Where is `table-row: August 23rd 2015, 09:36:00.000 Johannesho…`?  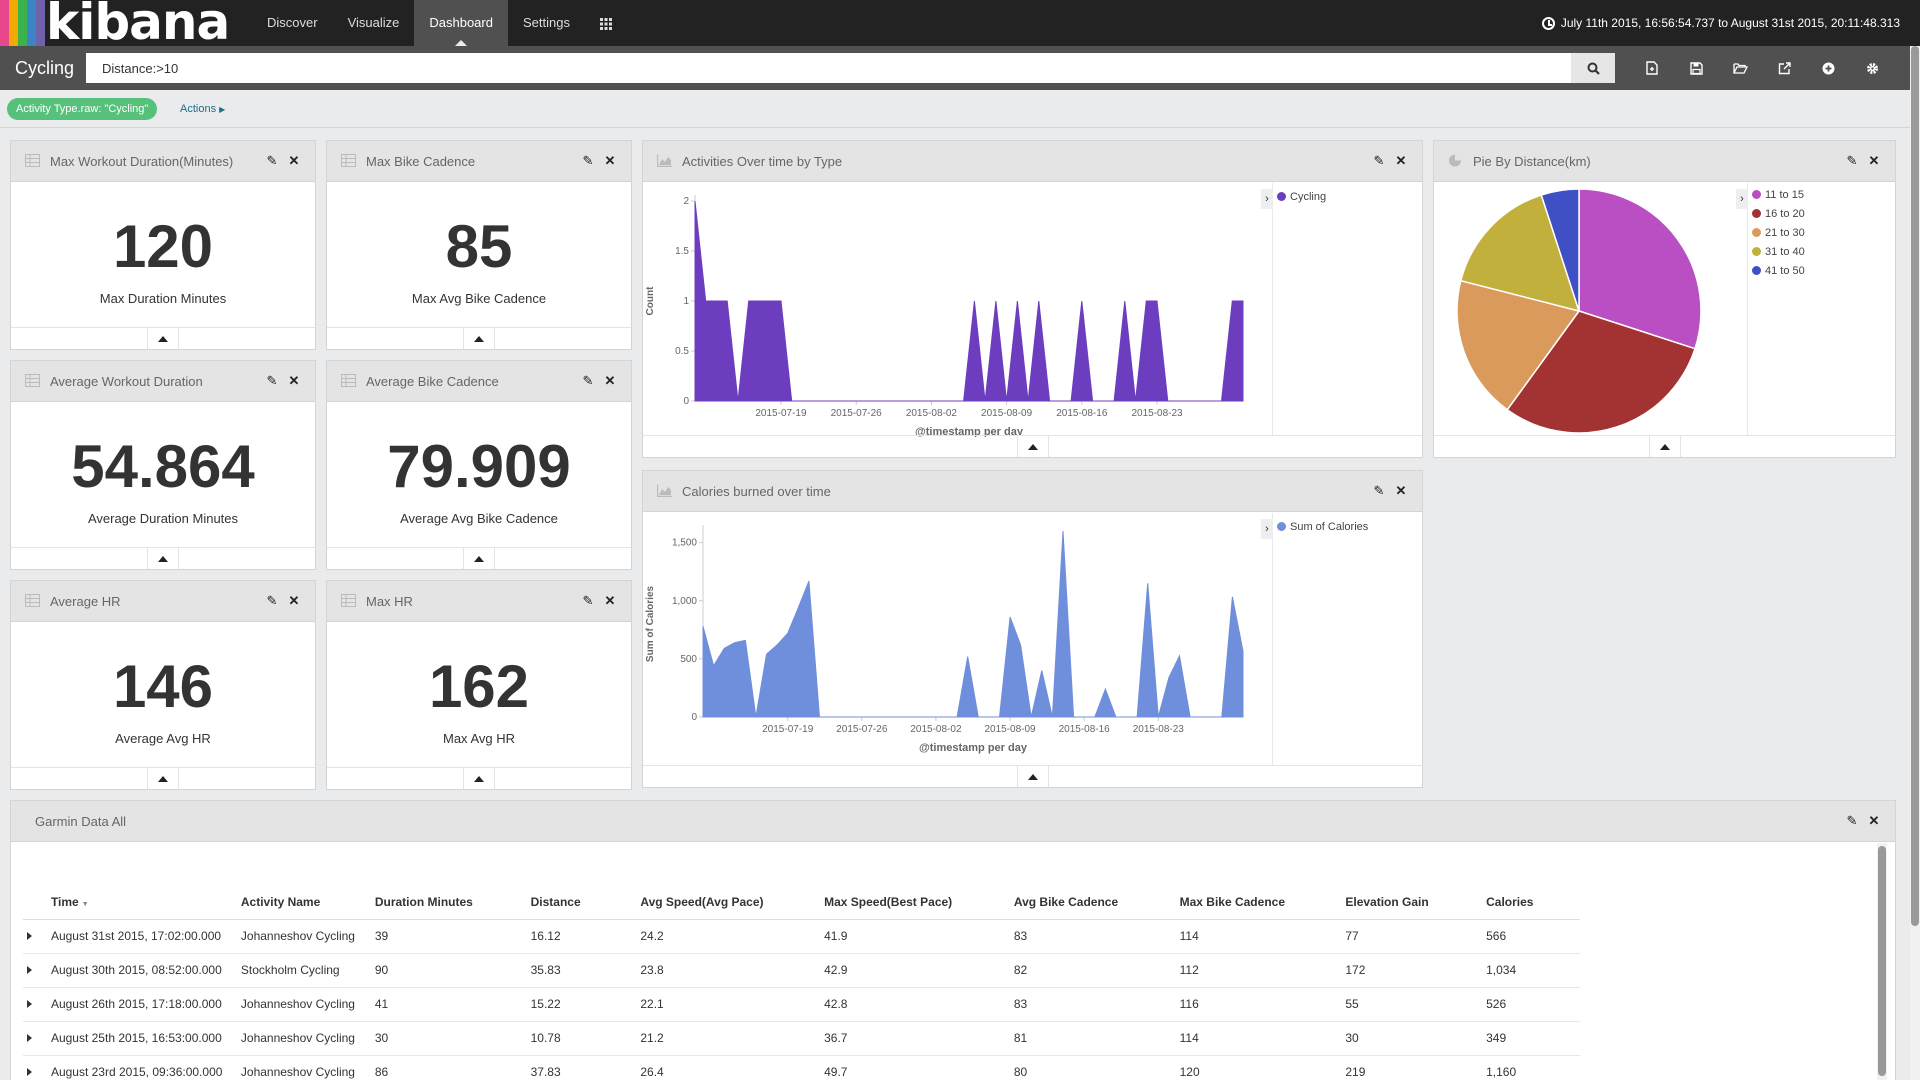
table-row: August 23rd 2015, 09:36:00.000 Johannesho… is located at coordinates (801, 1067).